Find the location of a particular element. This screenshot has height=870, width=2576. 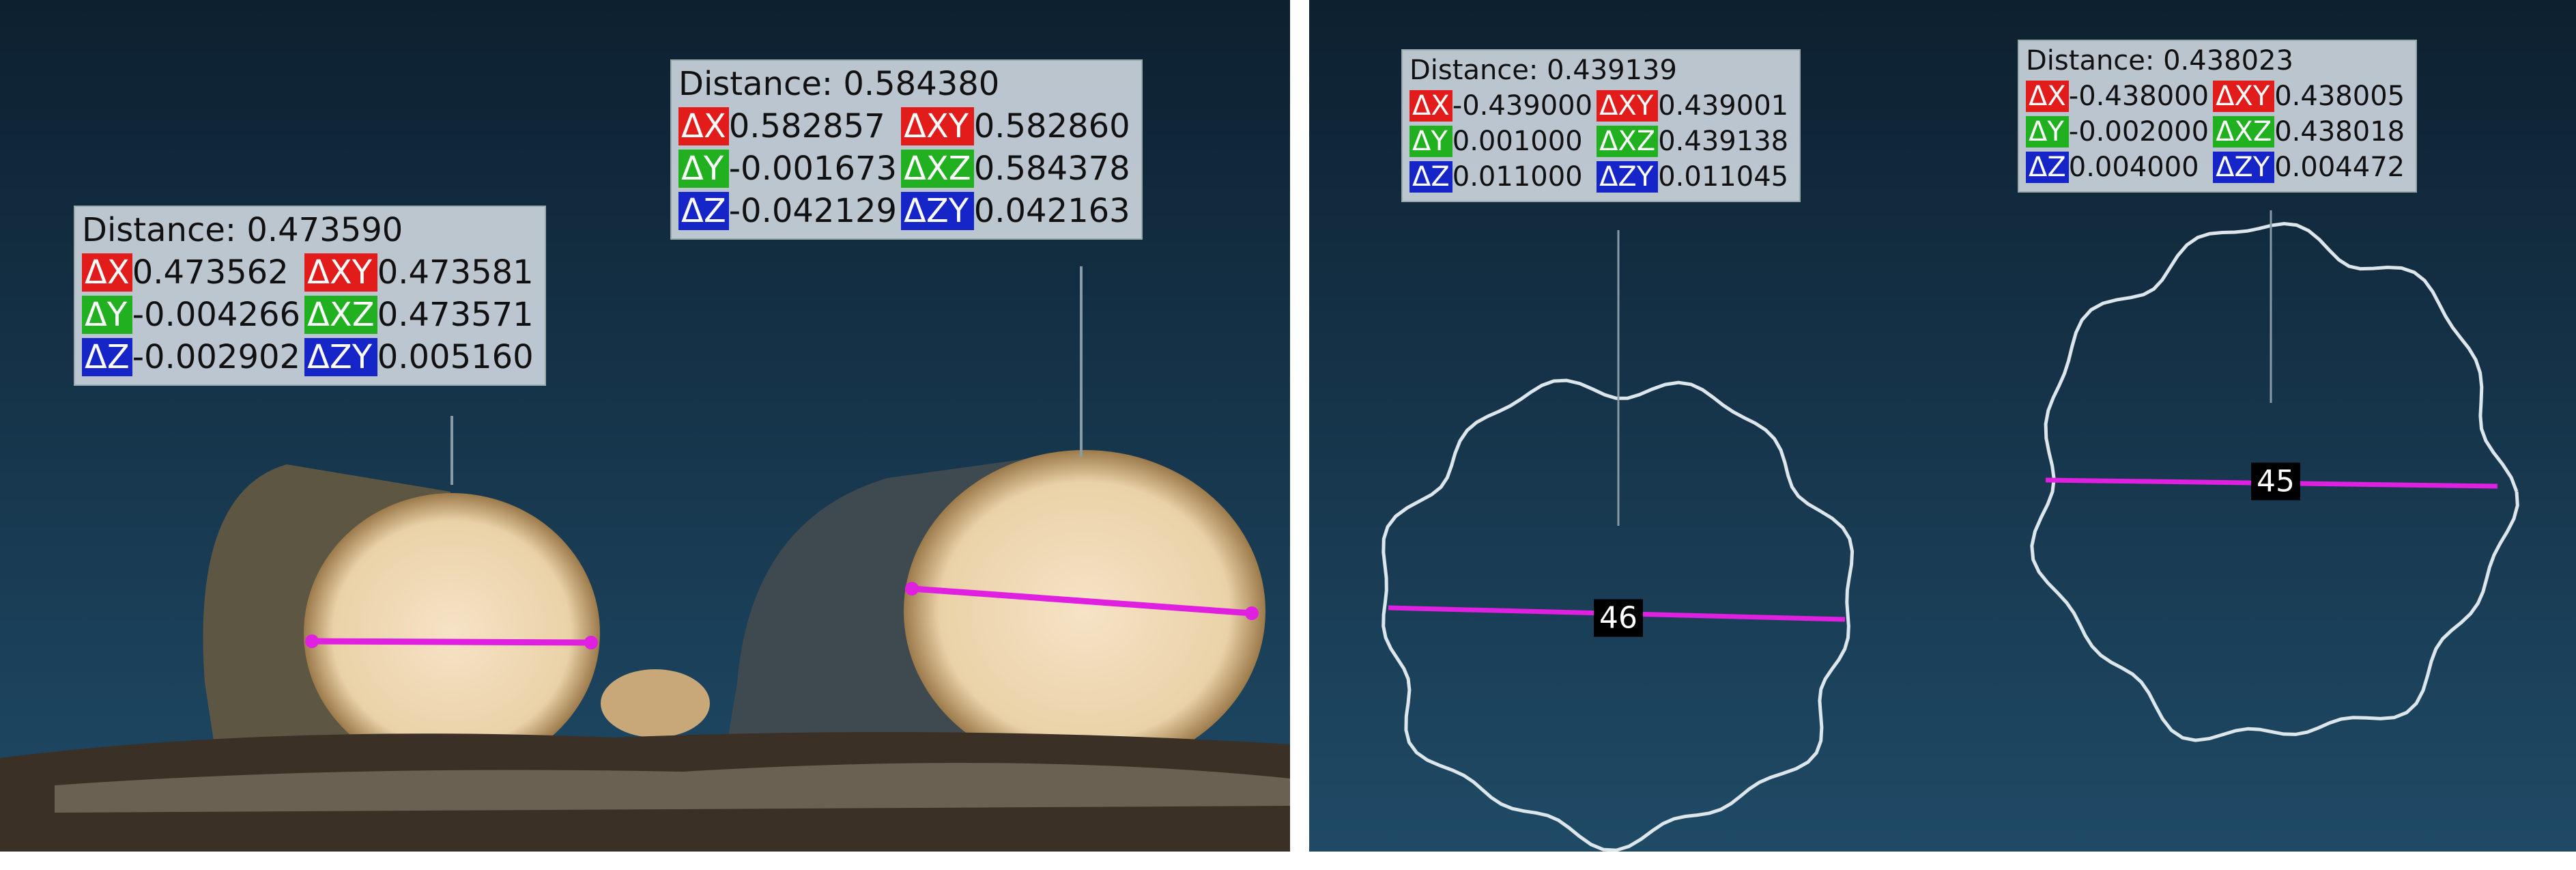

axis-value: 0.042163 is located at coordinates (1051, 211).